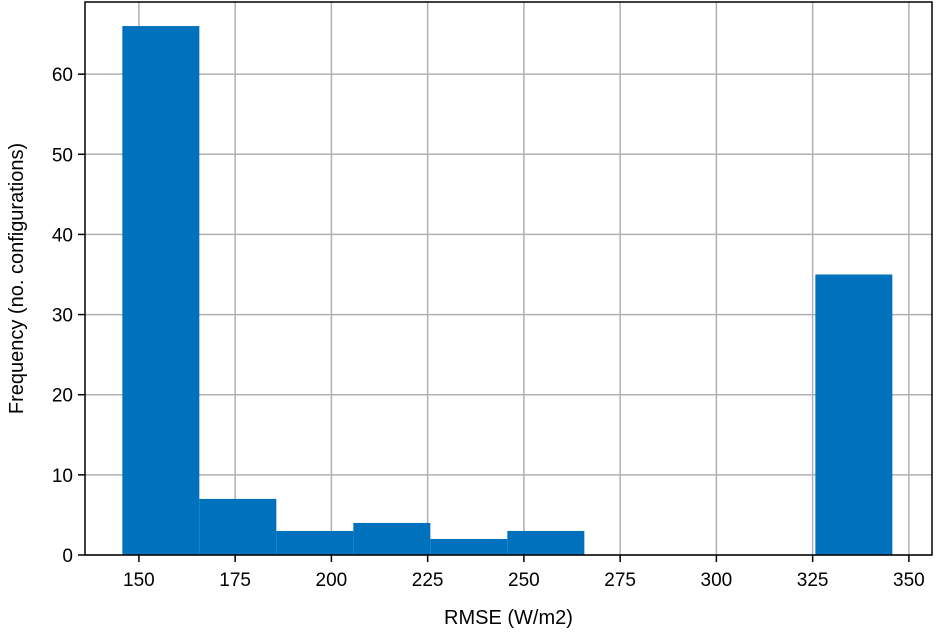 Image resolution: width=939 pixels, height=635 pixels. Describe the element at coordinates (508, 618) in the screenshot. I see `x-axis-label: RMSE (W/m2)` at that location.